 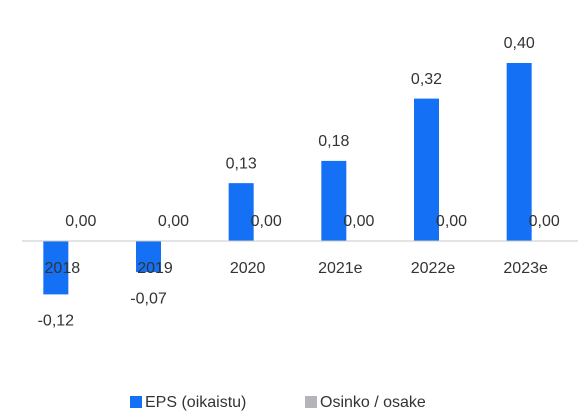 I want to click on x-tick-label: 2020, so click(x=248, y=268).